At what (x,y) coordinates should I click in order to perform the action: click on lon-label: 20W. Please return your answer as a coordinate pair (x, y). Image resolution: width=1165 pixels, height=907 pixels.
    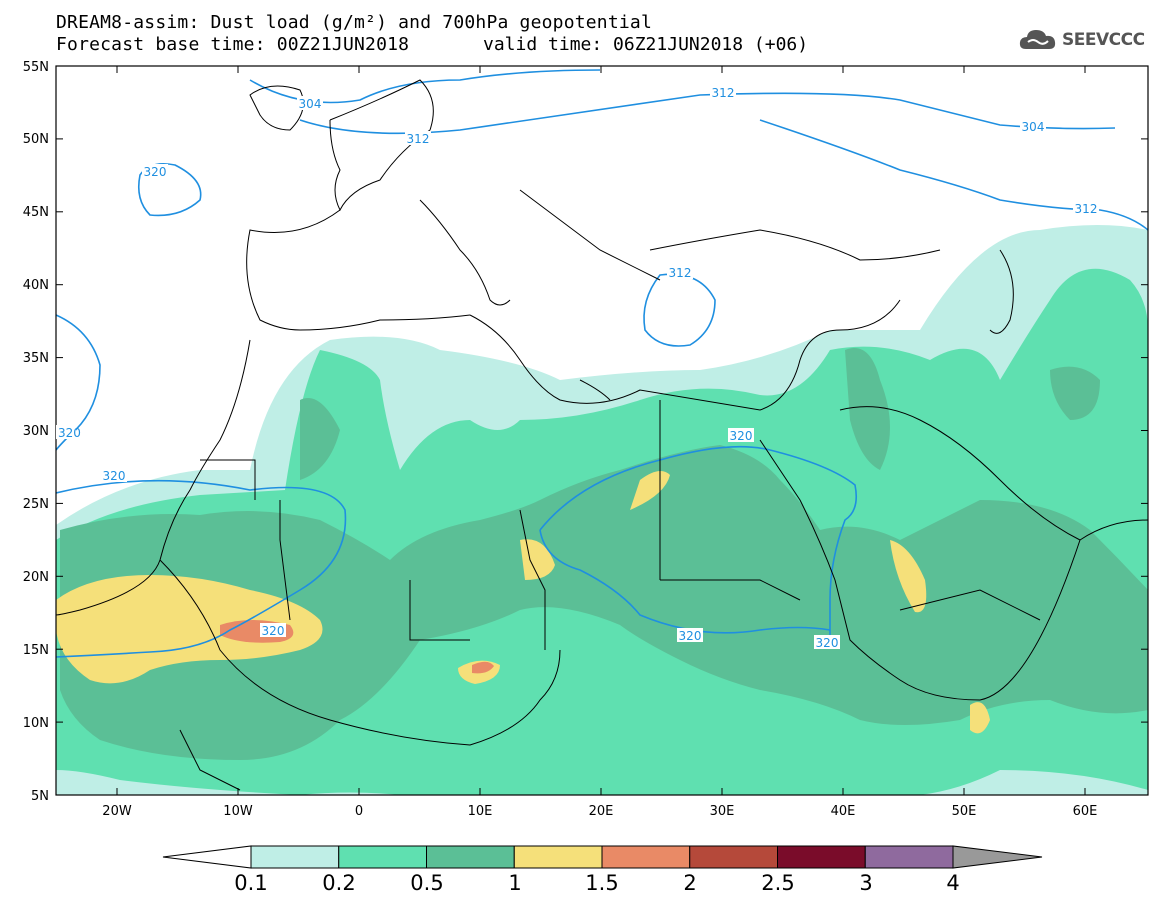
    Looking at the image, I should click on (117, 811).